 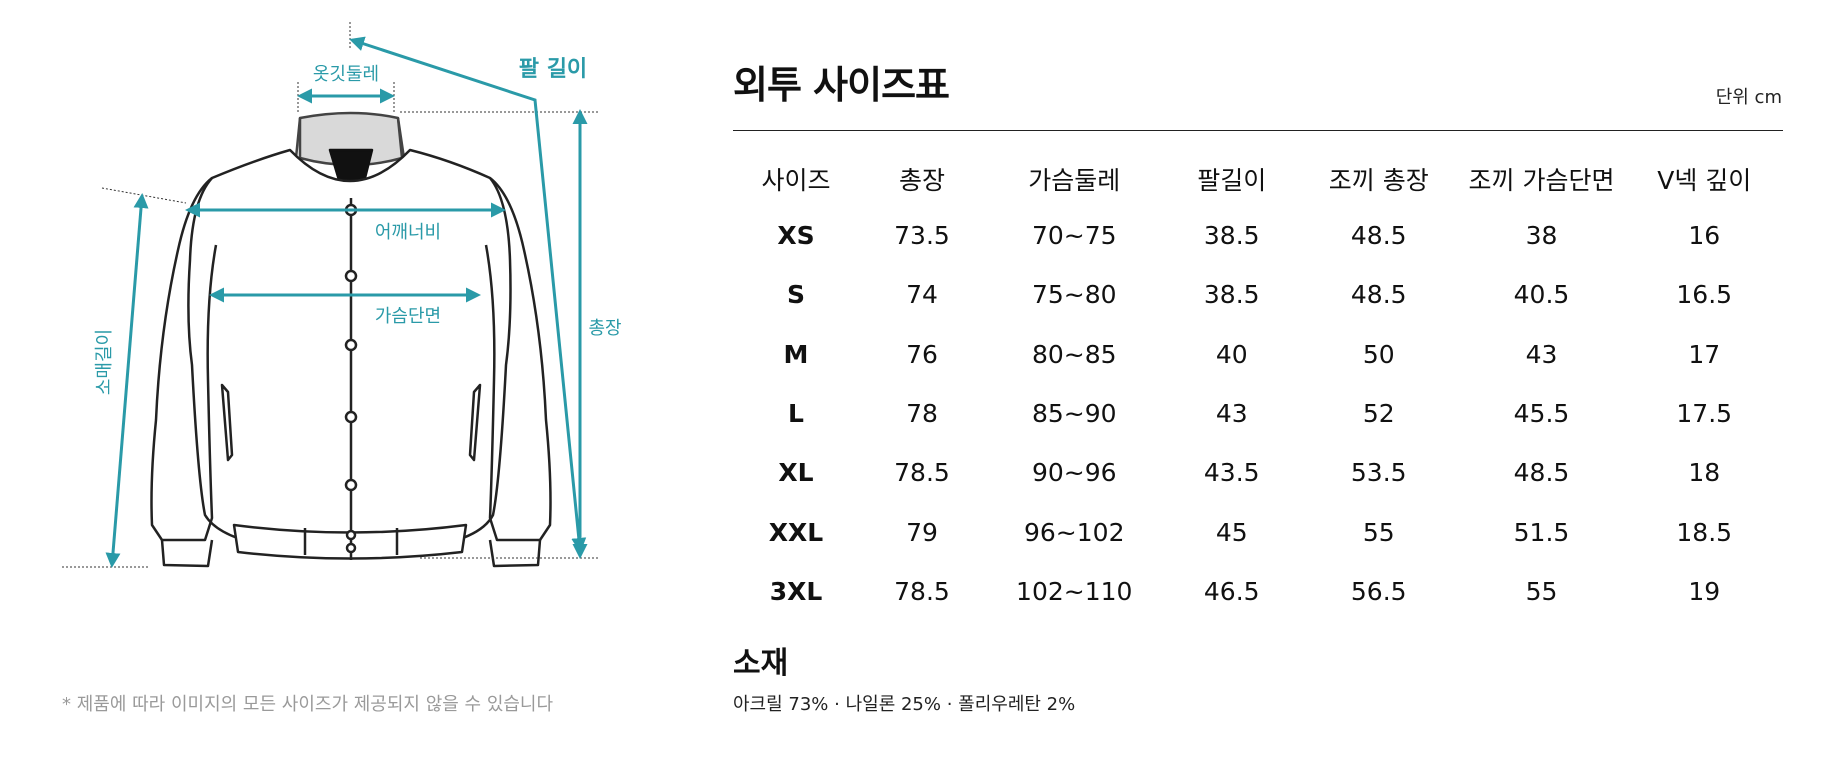 What do you see at coordinates (1258, 354) in the screenshot?
I see `table-row: M 76 80~85 40 50 43 17` at bounding box center [1258, 354].